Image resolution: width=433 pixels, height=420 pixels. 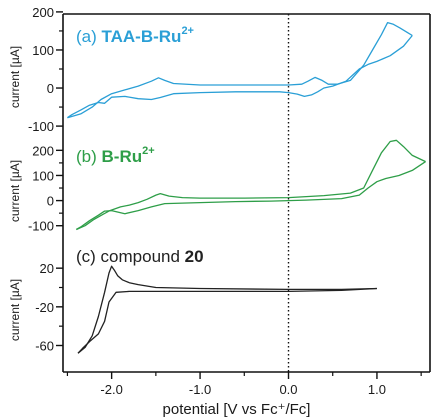 I want to click on panel-label: (c) compound 20, so click(x=140, y=256).